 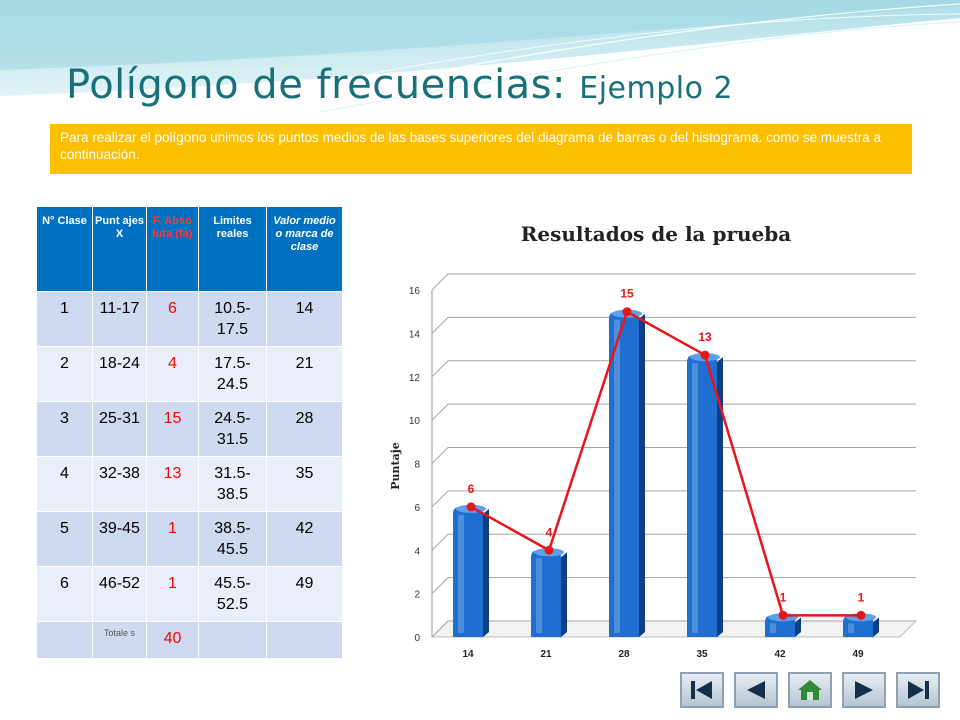 What do you see at coordinates (468, 654) in the screenshot?
I see `x-tick-label: 14` at bounding box center [468, 654].